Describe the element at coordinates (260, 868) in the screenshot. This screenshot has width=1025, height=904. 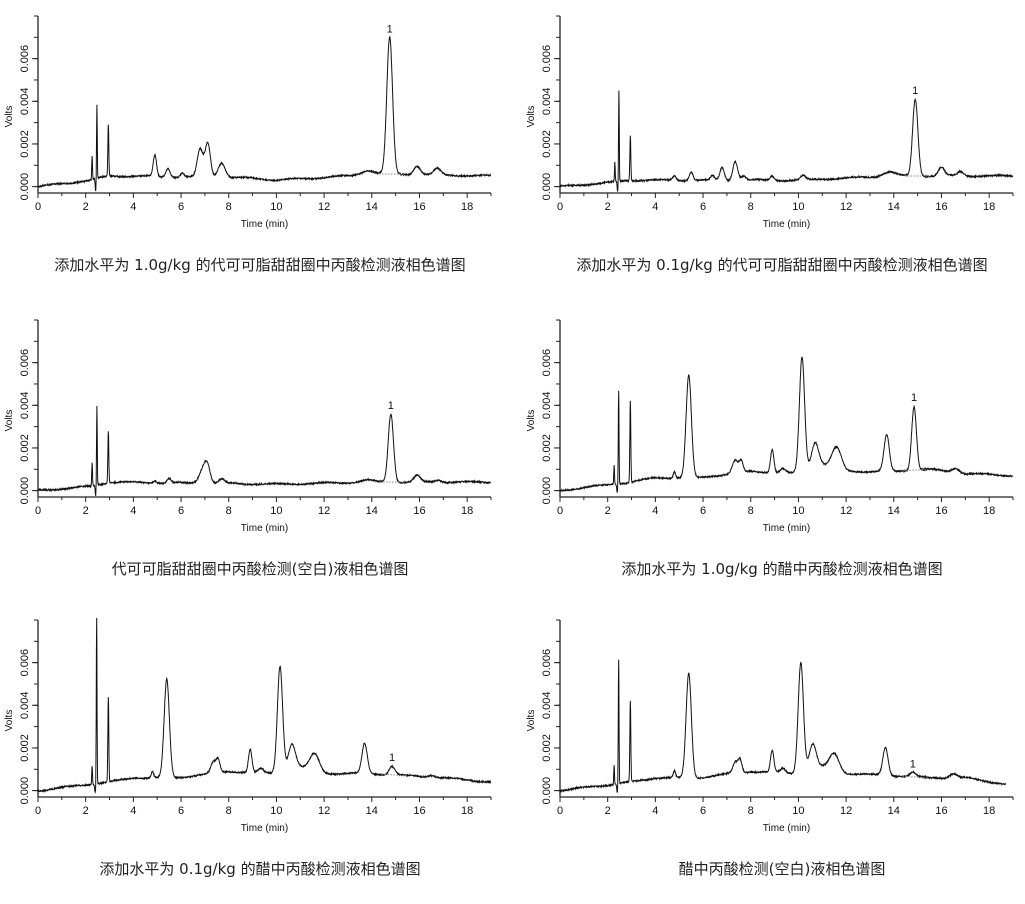
I see `chart-caption: 添加水平为 0.1g/kg 的醋中丙酸检测液相色谱图` at that location.